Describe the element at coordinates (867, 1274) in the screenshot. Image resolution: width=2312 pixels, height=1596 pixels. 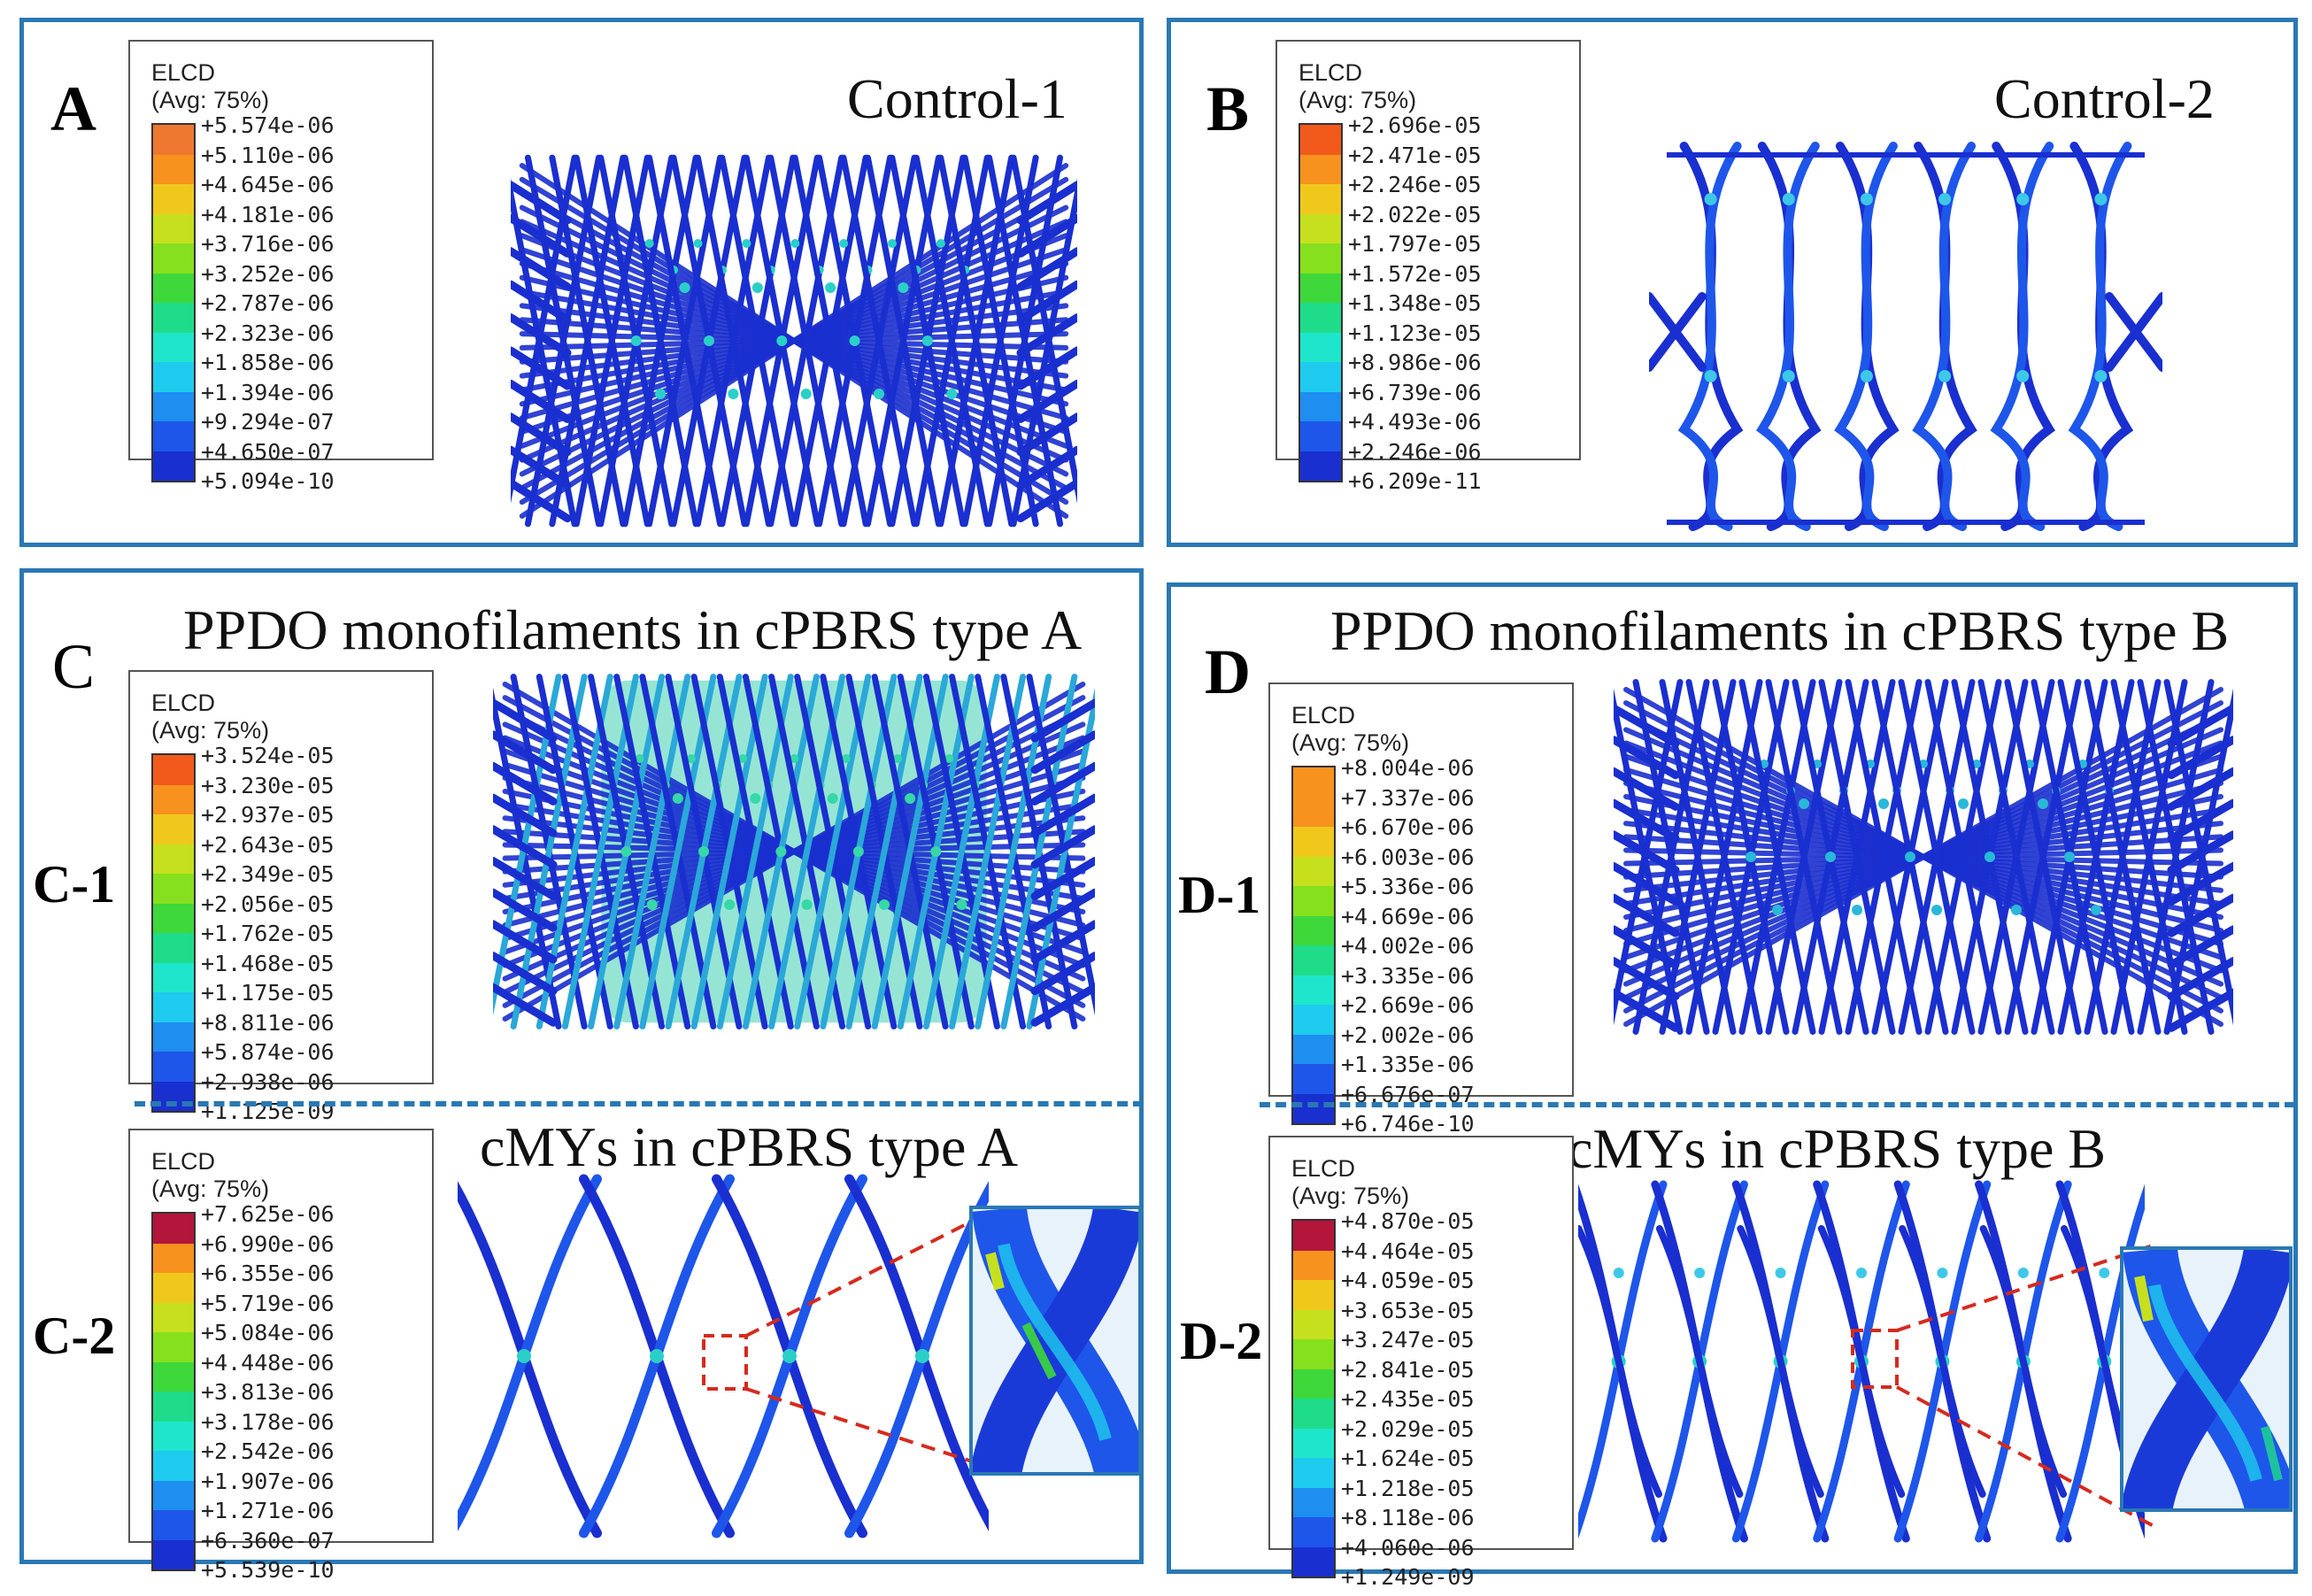
I see `zoom-line-top-c2` at that location.